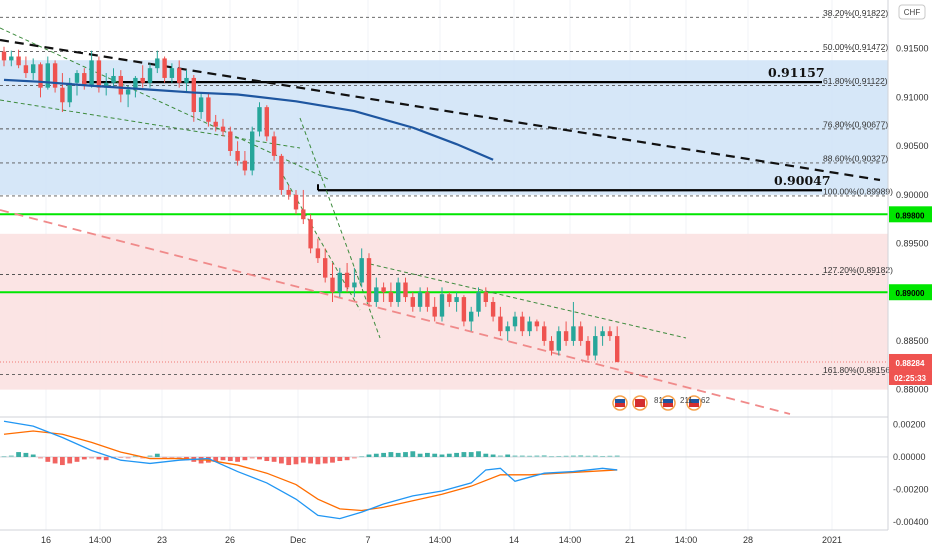 The width and height of the screenshot is (932, 550). I want to click on key-level-label: 0.90047, so click(802, 180).